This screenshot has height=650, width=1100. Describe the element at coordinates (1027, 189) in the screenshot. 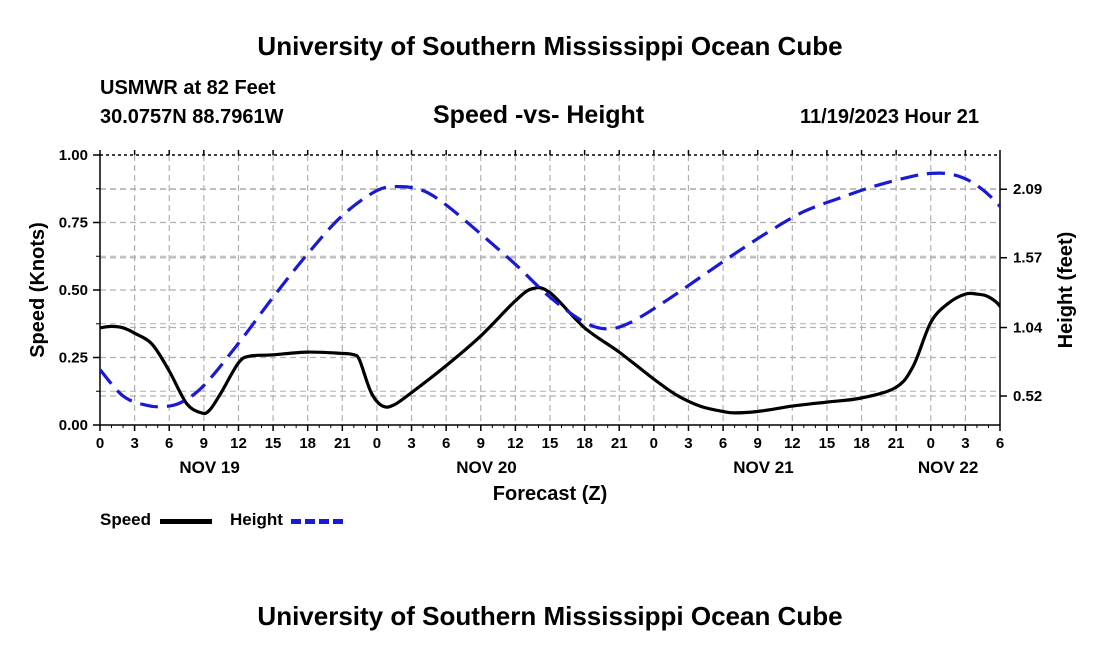

I see `y2-tick-label: 2.09` at that location.